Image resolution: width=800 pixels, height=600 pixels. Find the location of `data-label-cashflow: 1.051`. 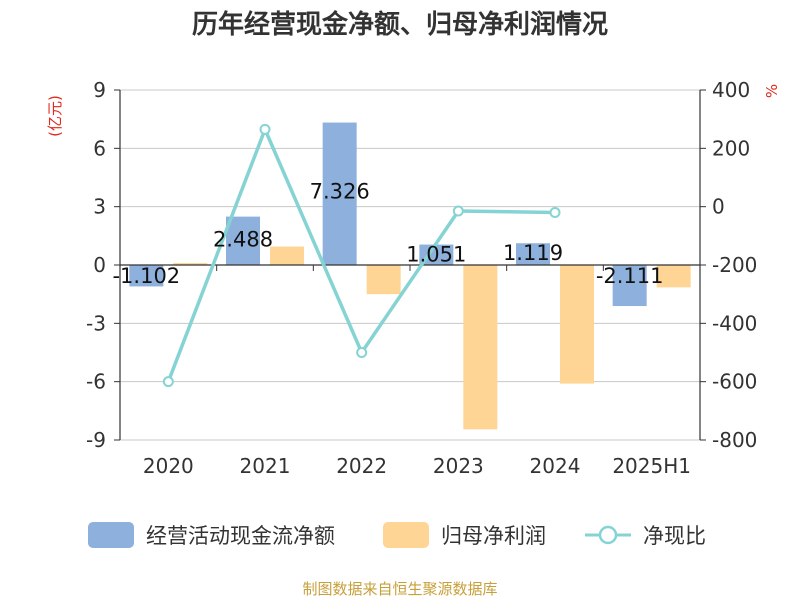

data-label-cashflow: 1.051 is located at coordinates (436, 255).